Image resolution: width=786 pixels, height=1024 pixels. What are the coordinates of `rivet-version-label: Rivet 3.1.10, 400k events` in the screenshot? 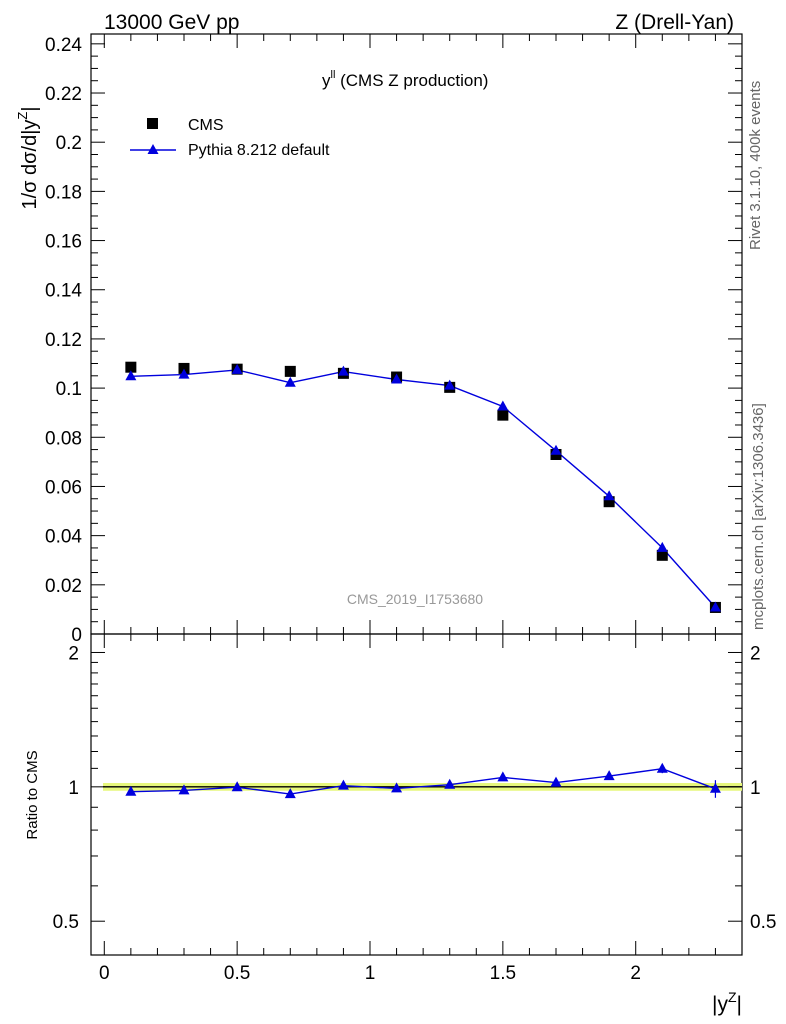 It's located at (755, 165).